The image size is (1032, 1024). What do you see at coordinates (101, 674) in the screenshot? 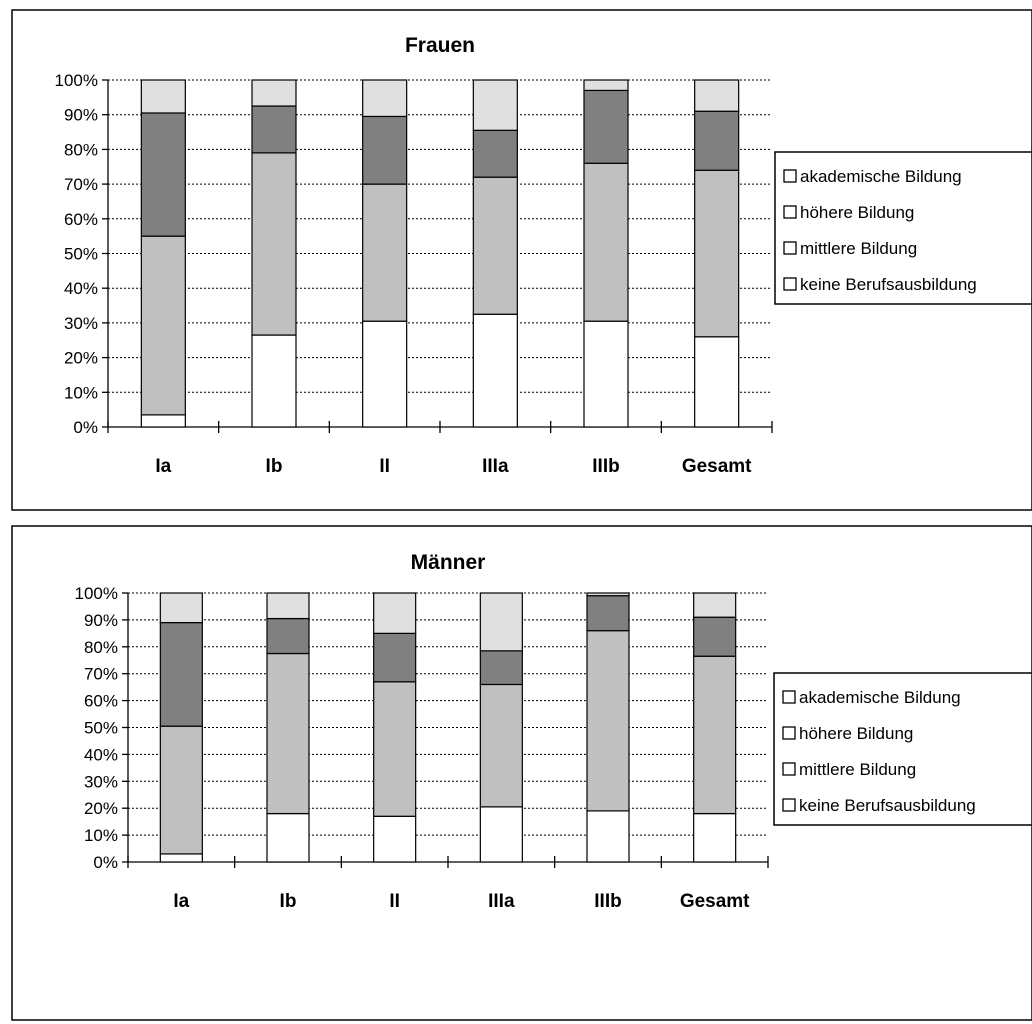
I see `y-tick-label: 70%` at bounding box center [101, 674].